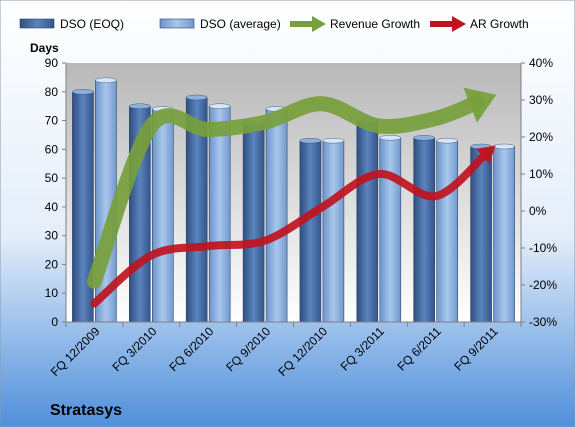 The width and height of the screenshot is (575, 427). I want to click on y2-tick-label-7: 40%, so click(541, 63).